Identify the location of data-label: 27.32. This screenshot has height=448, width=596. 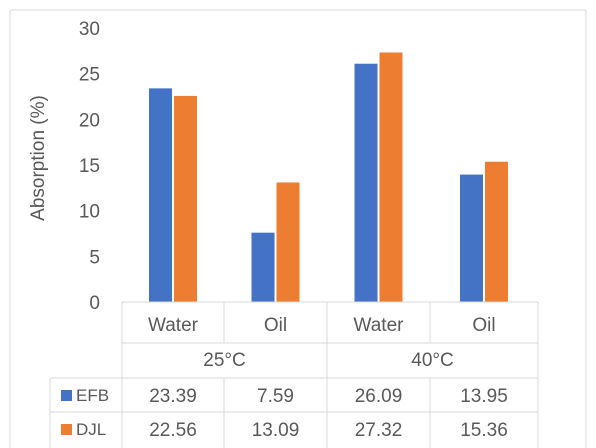
(379, 430).